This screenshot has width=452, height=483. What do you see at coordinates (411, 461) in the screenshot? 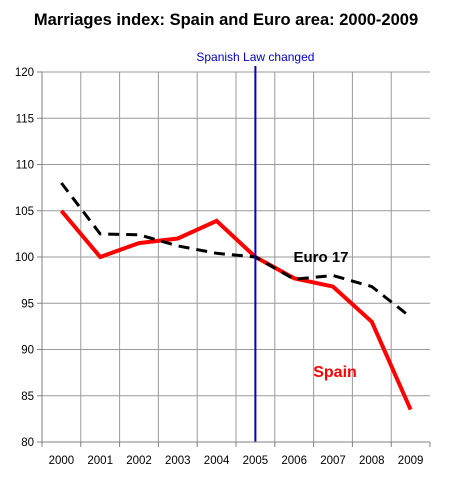
I see `x-tick-label: 2009` at bounding box center [411, 461].